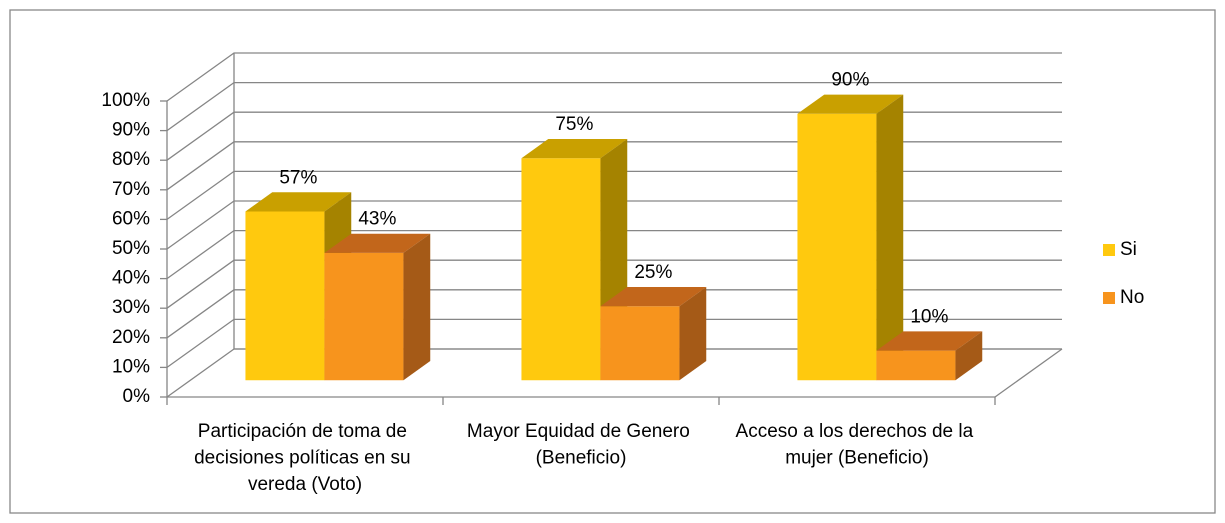 This screenshot has width=1225, height=523. Describe the element at coordinates (1128, 249) in the screenshot. I see `legend-label: Si` at that location.